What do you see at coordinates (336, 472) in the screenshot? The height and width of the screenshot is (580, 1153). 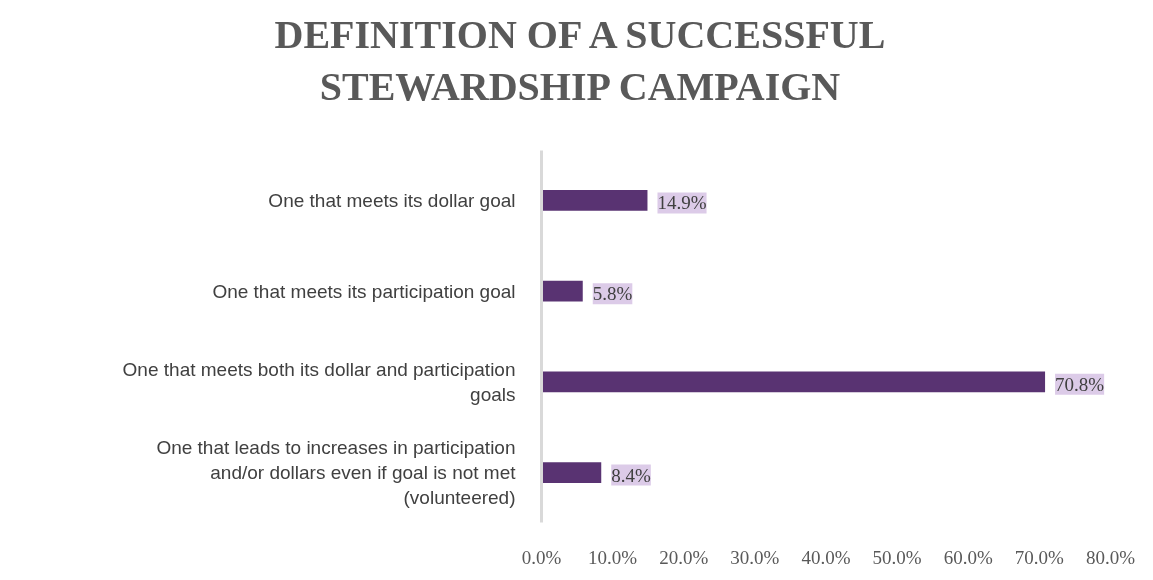 I see `y-tick-label: One that leads to increases in participation and/or dollars even if goal is not met (volunteered)` at bounding box center [336, 472].